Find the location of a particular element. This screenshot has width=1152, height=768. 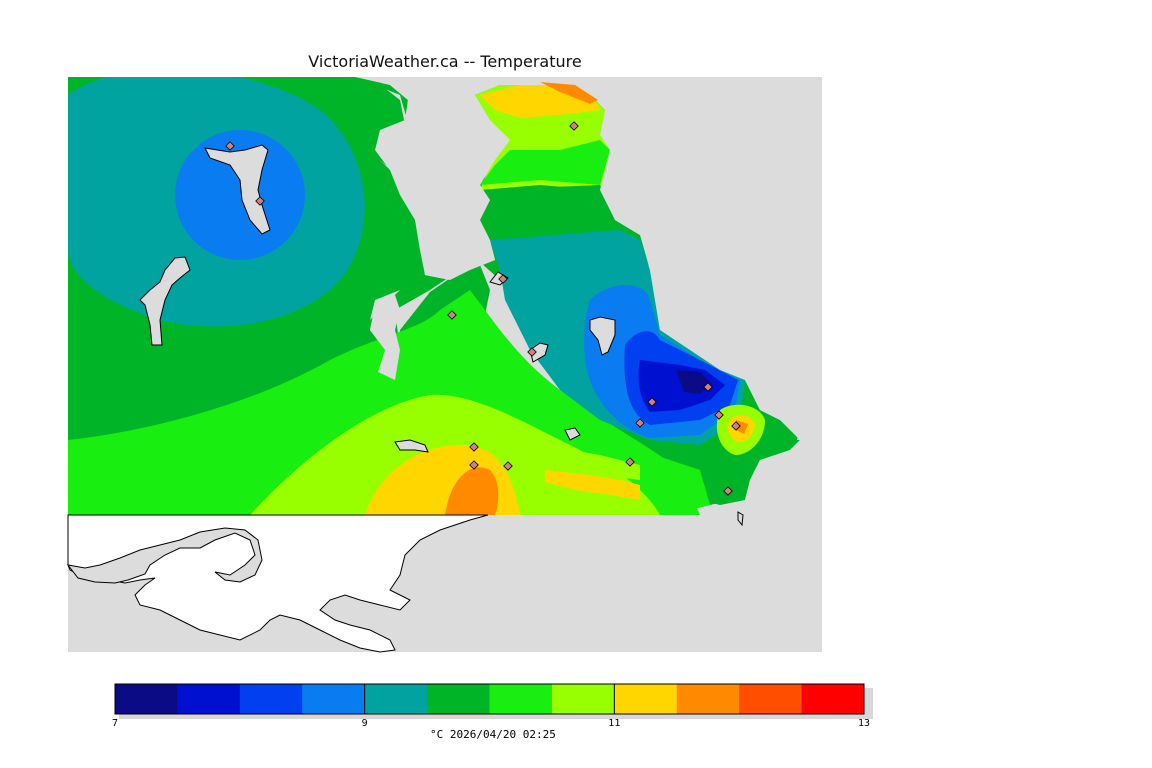

legend-tick-label: 9 is located at coordinates (365, 723).